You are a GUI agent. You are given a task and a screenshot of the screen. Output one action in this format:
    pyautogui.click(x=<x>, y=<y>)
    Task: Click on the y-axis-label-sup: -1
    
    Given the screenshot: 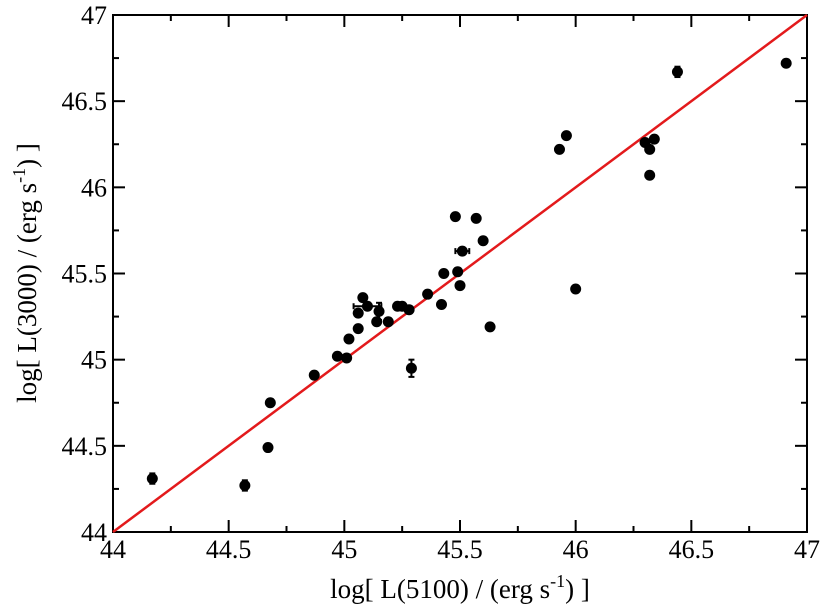 What is the action you would take?
    pyautogui.click(x=19, y=175)
    